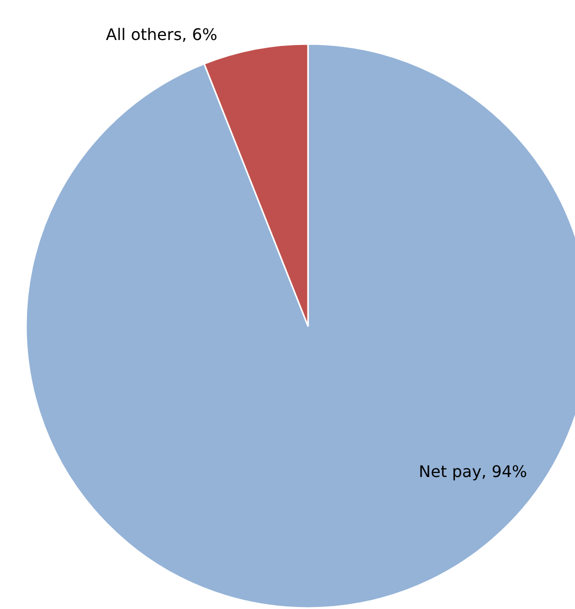 The height and width of the screenshot is (609, 575). Describe the element at coordinates (504, 471) in the screenshot. I see `data-label: , 94%` at that location.